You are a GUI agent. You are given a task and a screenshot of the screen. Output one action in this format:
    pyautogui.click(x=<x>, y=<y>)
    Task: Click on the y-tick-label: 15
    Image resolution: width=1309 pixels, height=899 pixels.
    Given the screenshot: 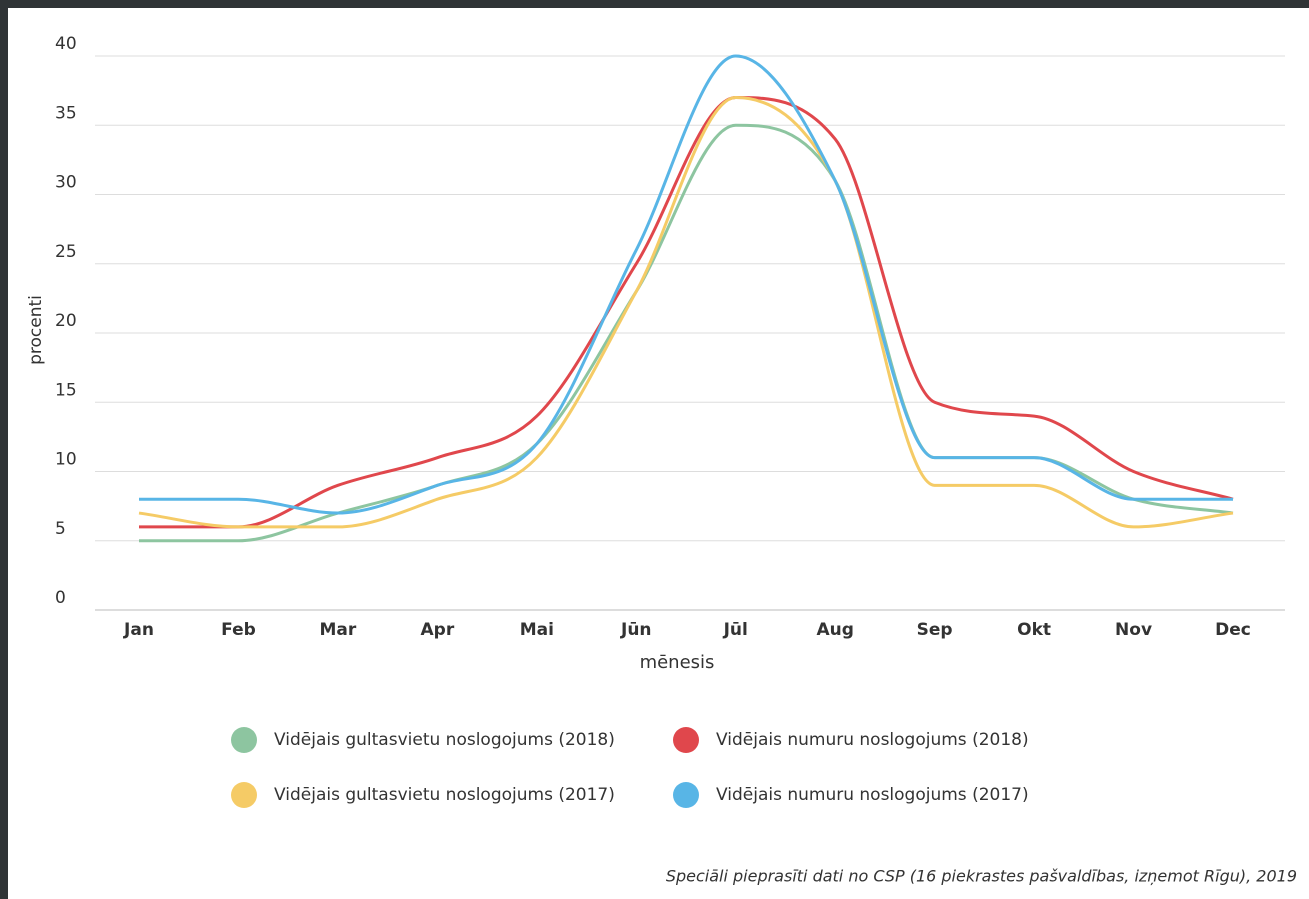 What is the action you would take?
    pyautogui.click(x=66, y=390)
    